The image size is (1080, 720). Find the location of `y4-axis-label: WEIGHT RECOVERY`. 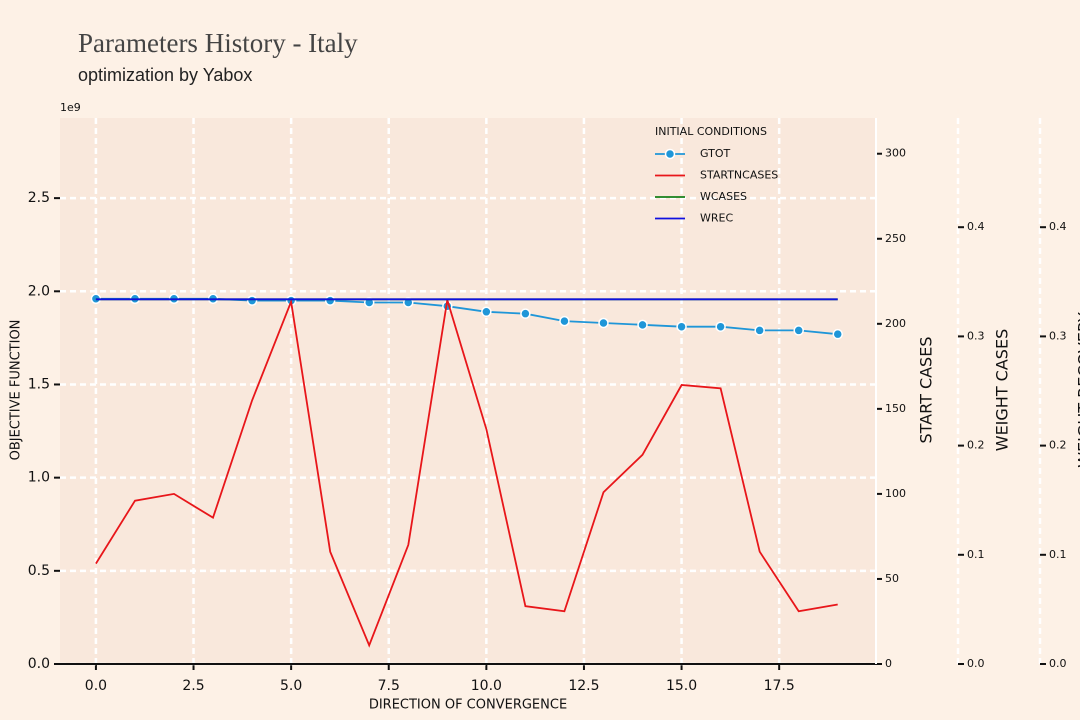

y4-axis-label: WEIGHT RECOVERY is located at coordinates (1077, 390).